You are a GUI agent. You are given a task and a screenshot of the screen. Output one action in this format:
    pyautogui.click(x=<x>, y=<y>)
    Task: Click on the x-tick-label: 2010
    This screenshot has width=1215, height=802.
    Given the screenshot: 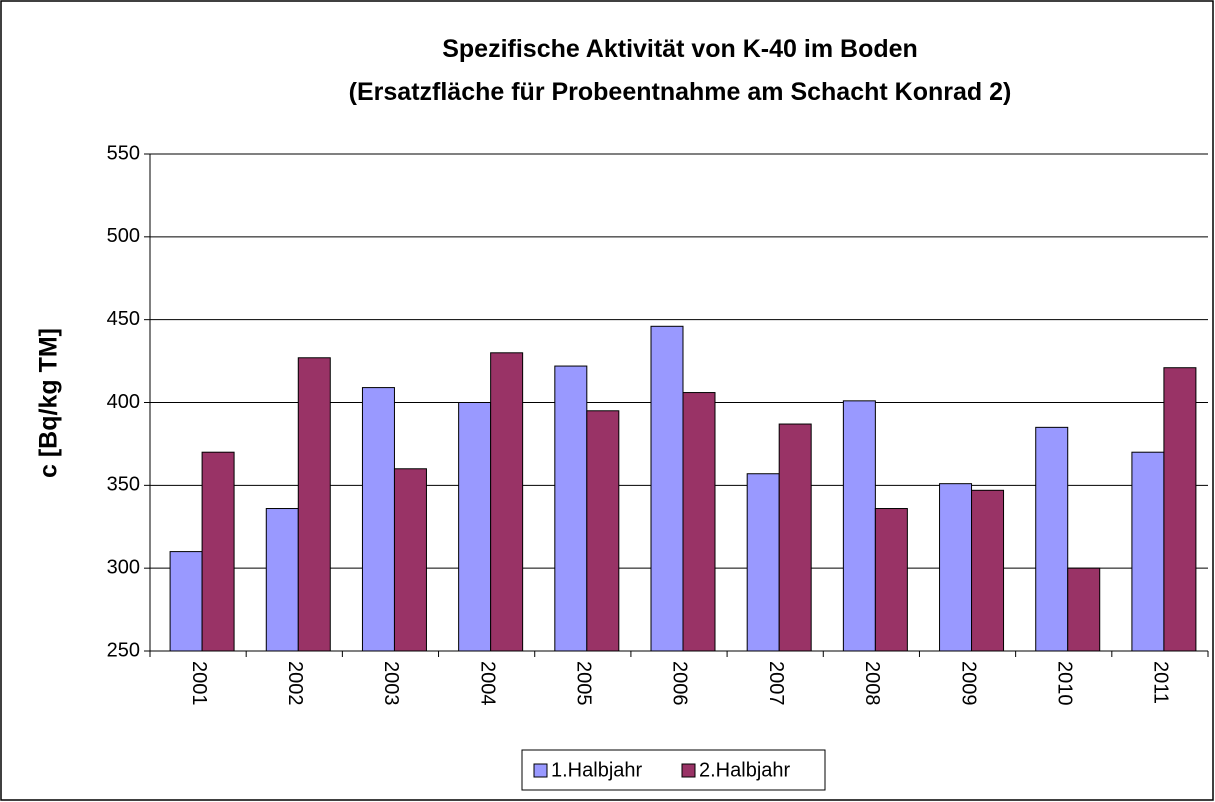 What is the action you would take?
    pyautogui.click(x=1064, y=683)
    